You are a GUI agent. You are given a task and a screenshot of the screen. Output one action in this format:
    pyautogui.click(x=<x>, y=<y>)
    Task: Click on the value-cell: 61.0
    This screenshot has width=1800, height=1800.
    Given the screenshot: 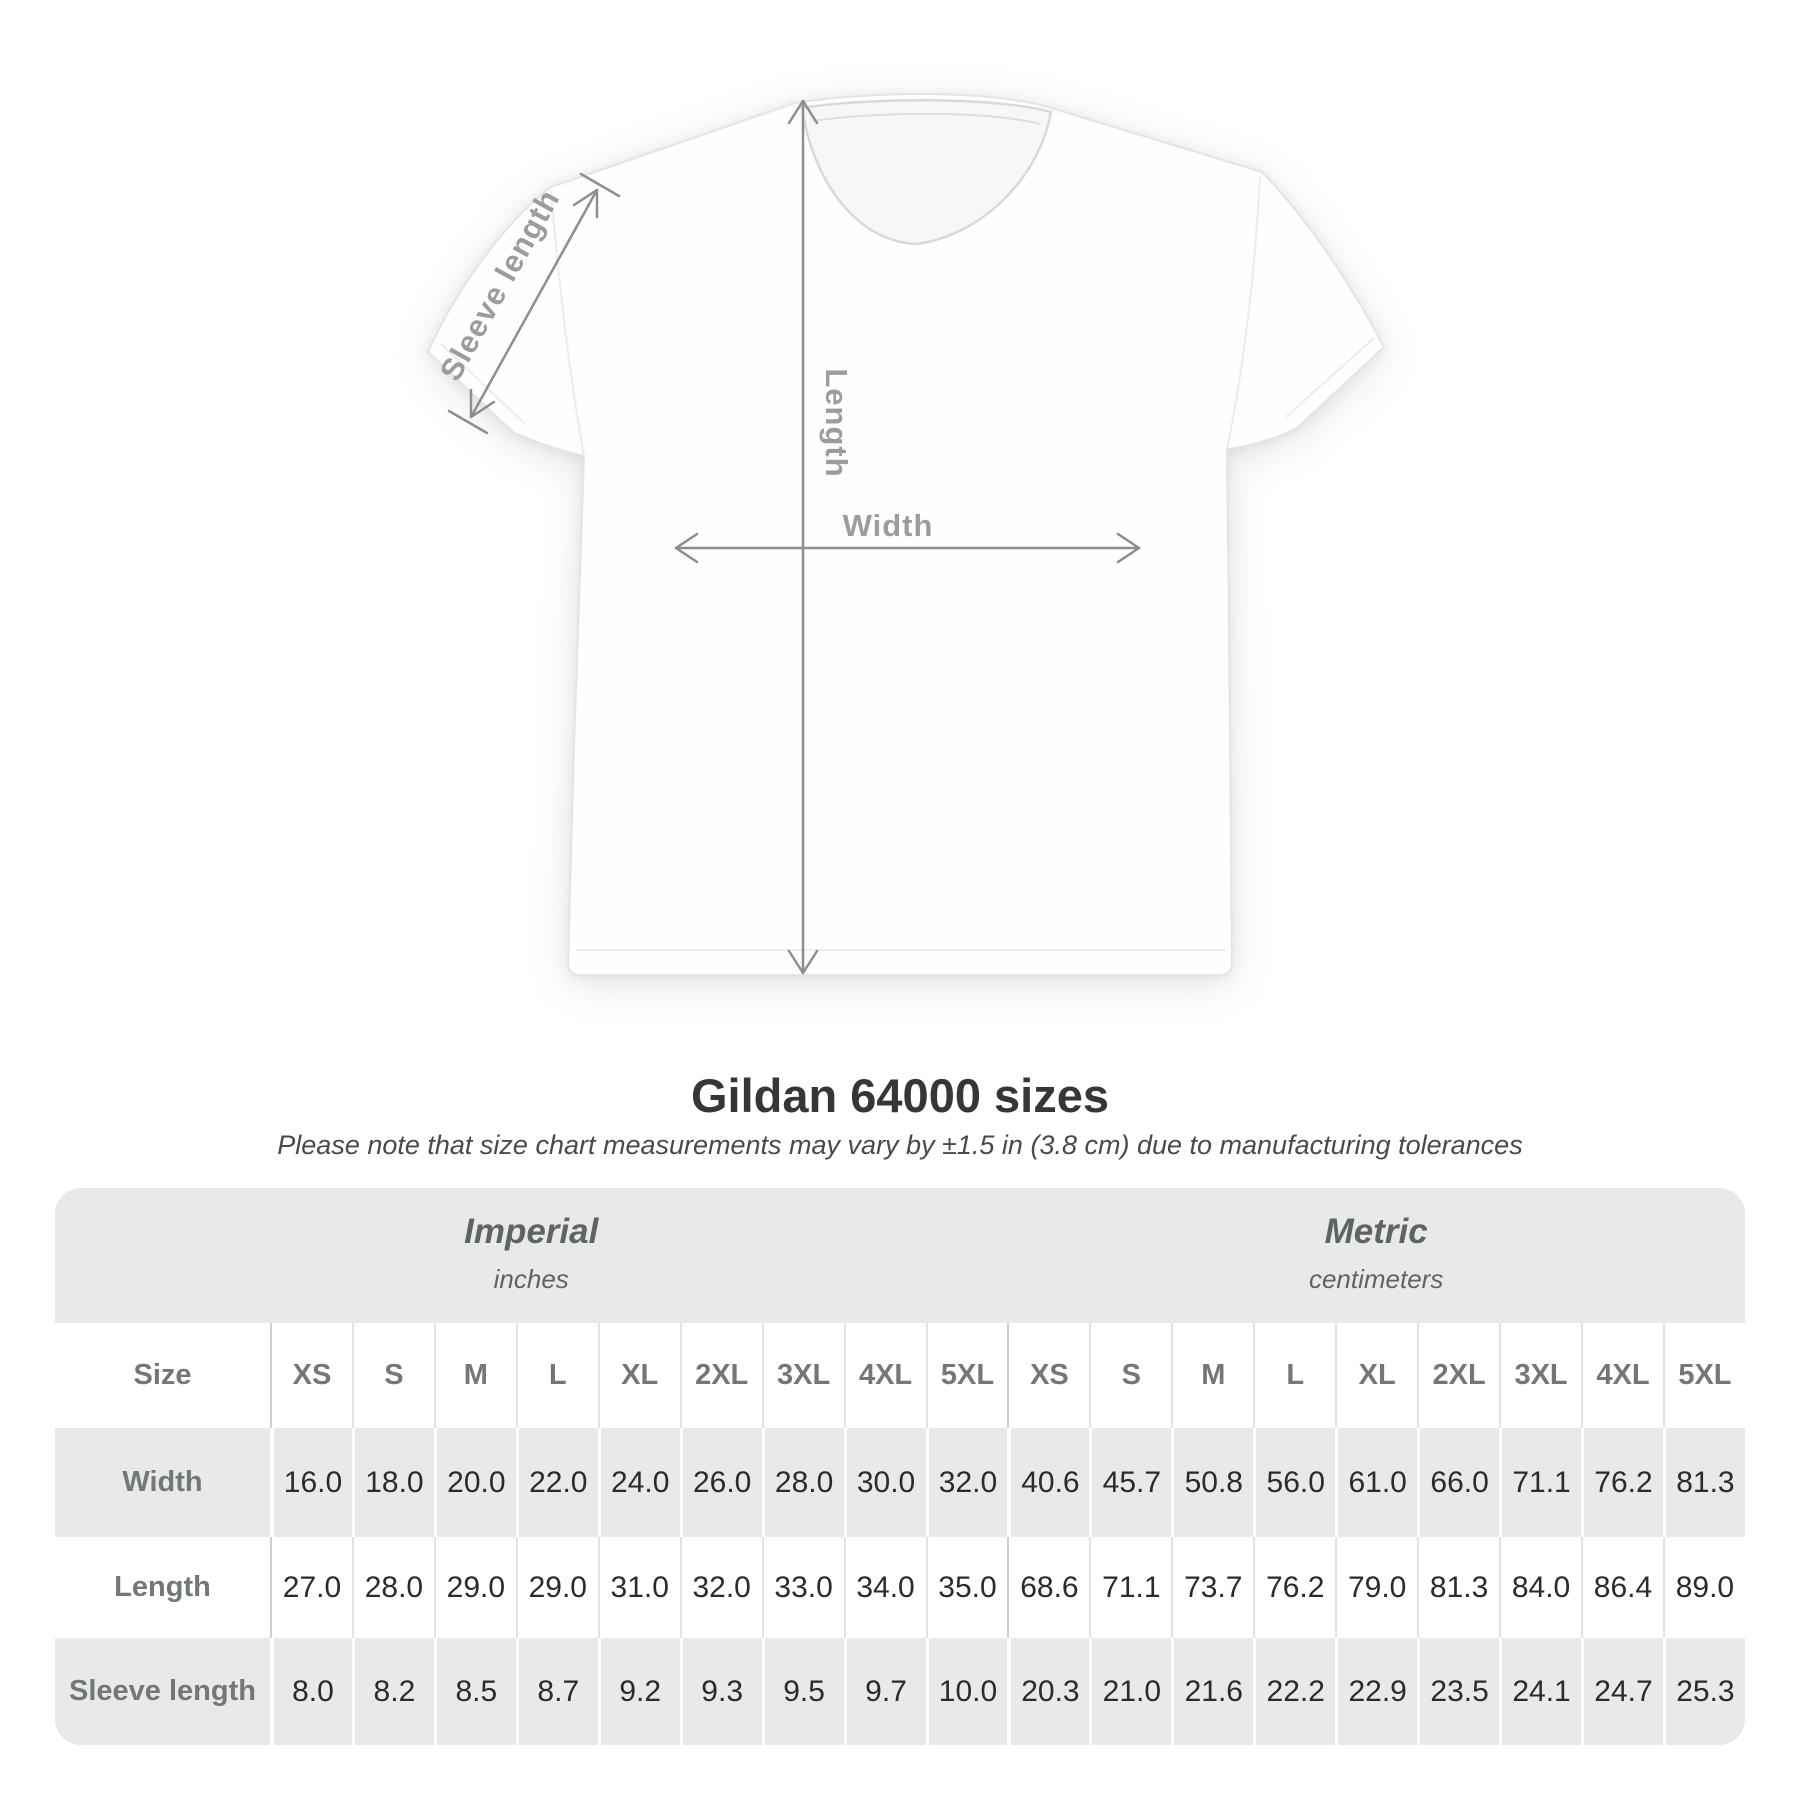 What is the action you would take?
    pyautogui.click(x=1376, y=1482)
    